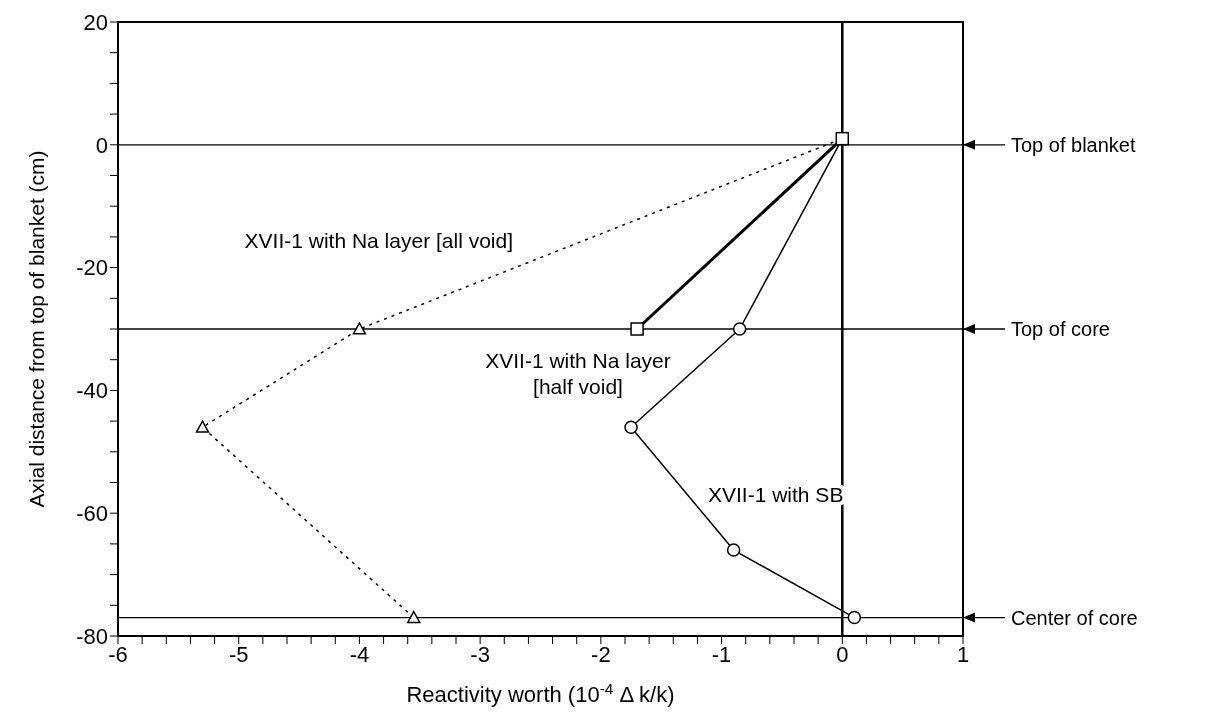  Describe the element at coordinates (1074, 617) in the screenshot. I see `ref-line-label: Center of core` at that location.